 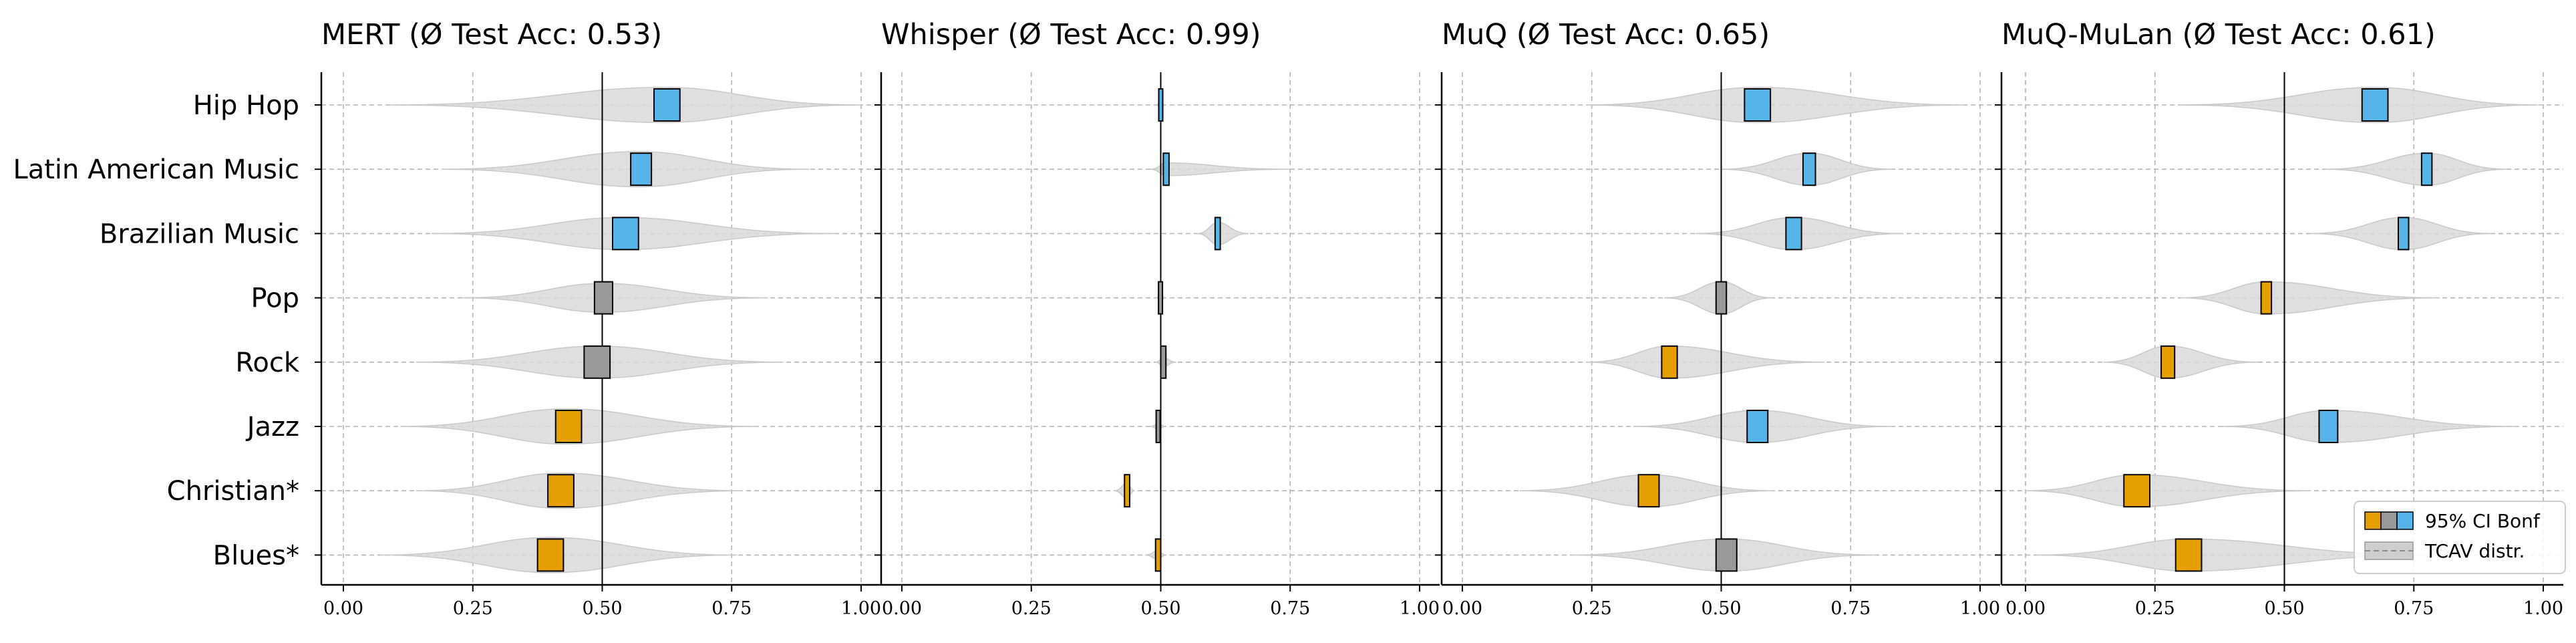 I want to click on panel-title: MERT (Ø Test Acc: 0.53), so click(x=491, y=34).